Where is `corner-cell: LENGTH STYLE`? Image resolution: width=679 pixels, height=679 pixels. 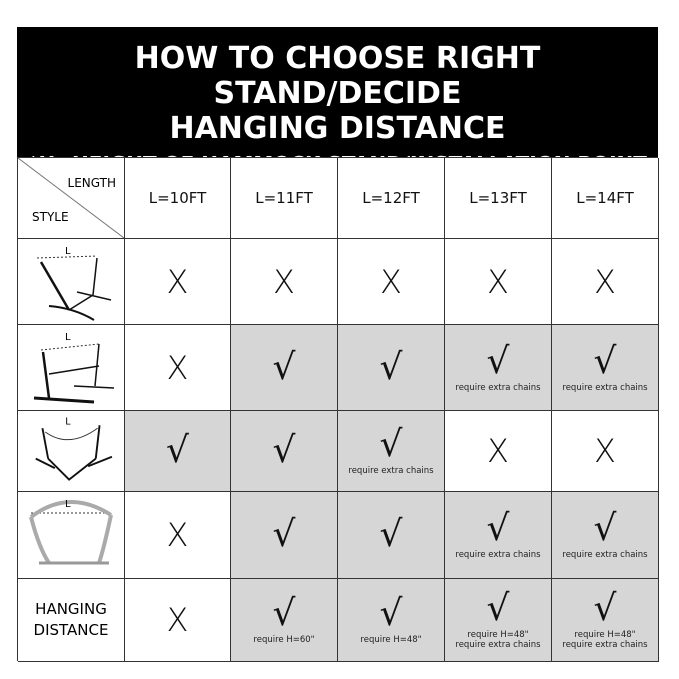 corner-cell: LENGTH STYLE is located at coordinates (71, 198).